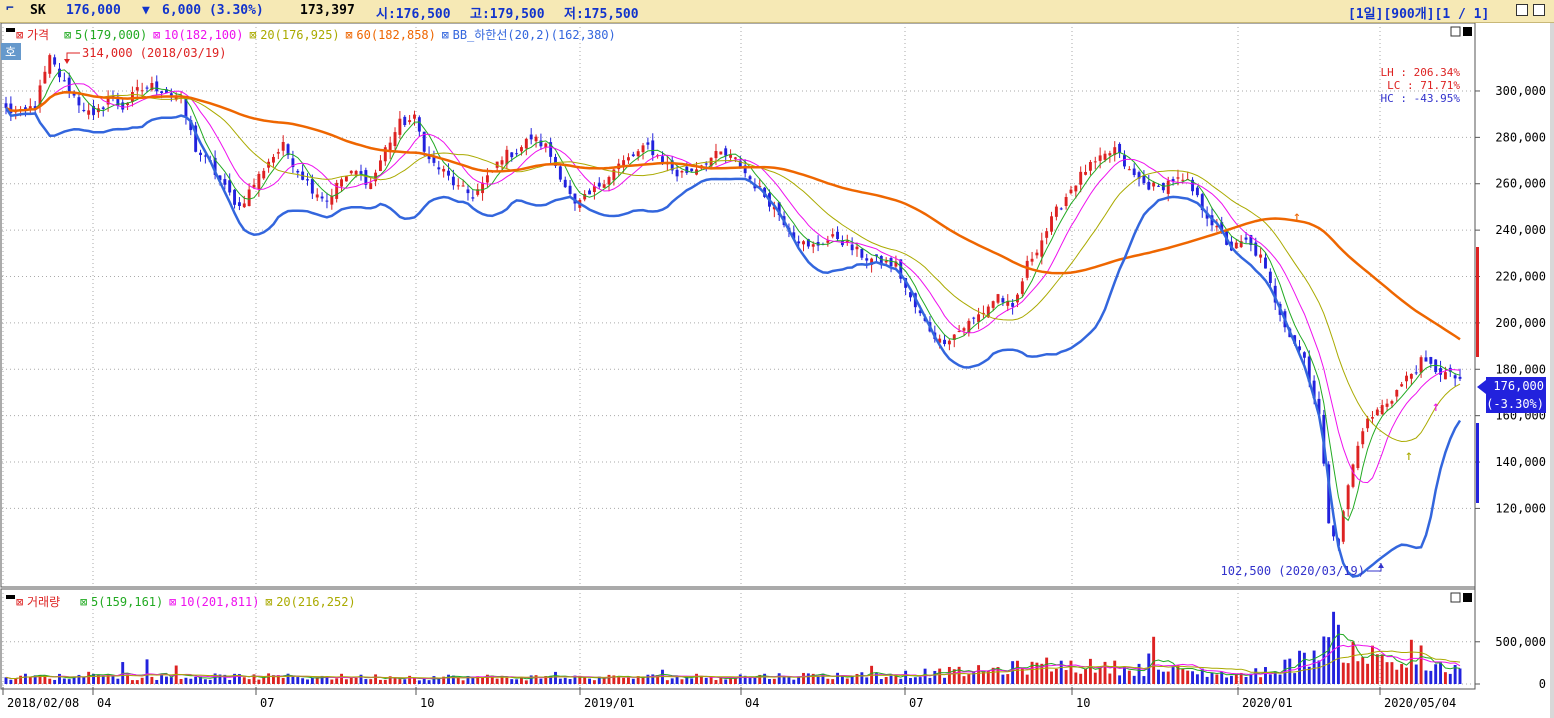 This screenshot has width=1554, height=718. What do you see at coordinates (1455, 597) in the screenshot?
I see `volume-pane-maximize-button` at bounding box center [1455, 597].